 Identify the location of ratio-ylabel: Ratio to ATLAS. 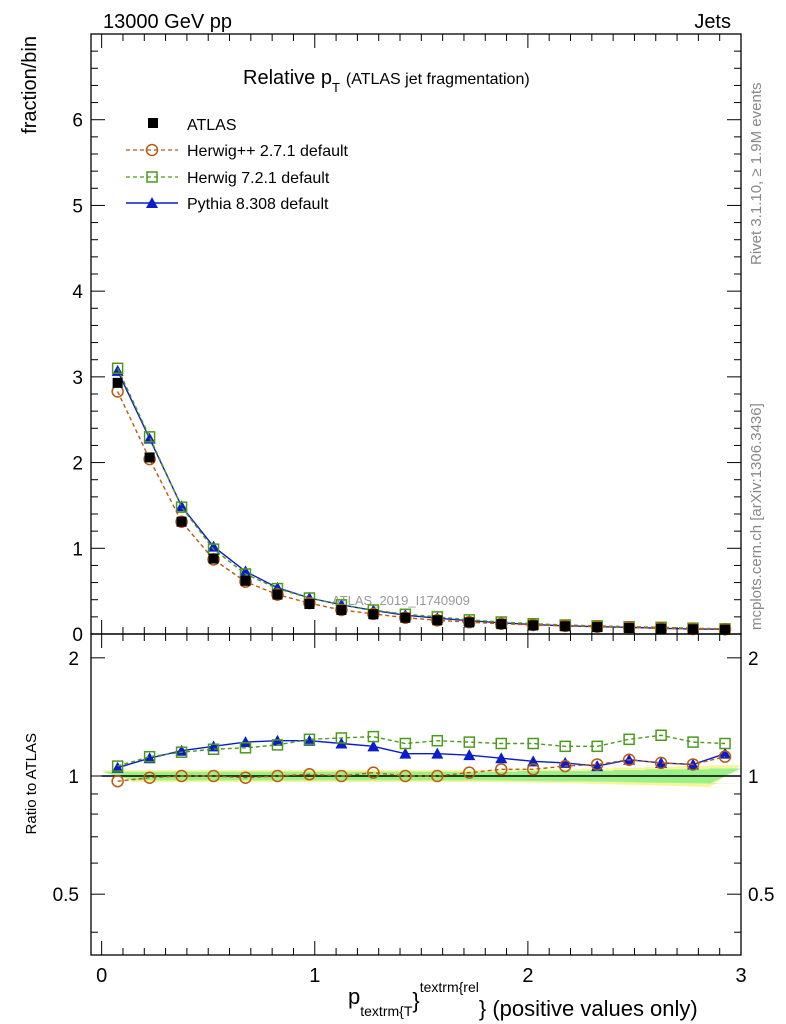
(31, 783).